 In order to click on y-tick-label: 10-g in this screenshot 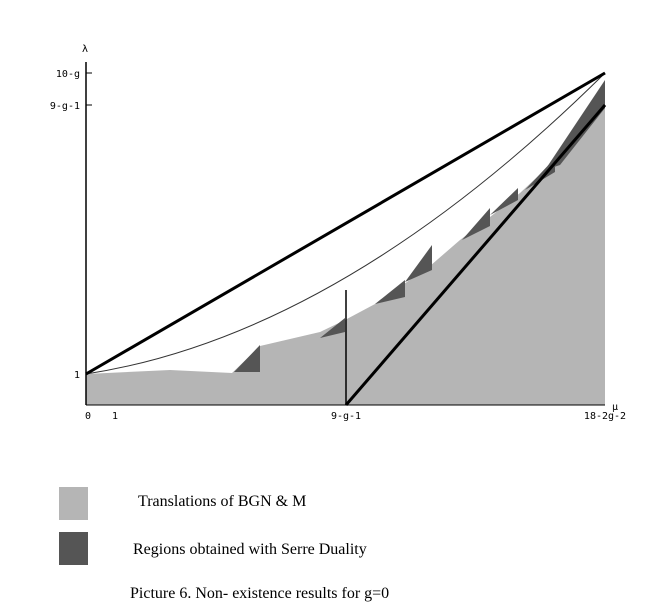, I will do `click(68, 74)`.